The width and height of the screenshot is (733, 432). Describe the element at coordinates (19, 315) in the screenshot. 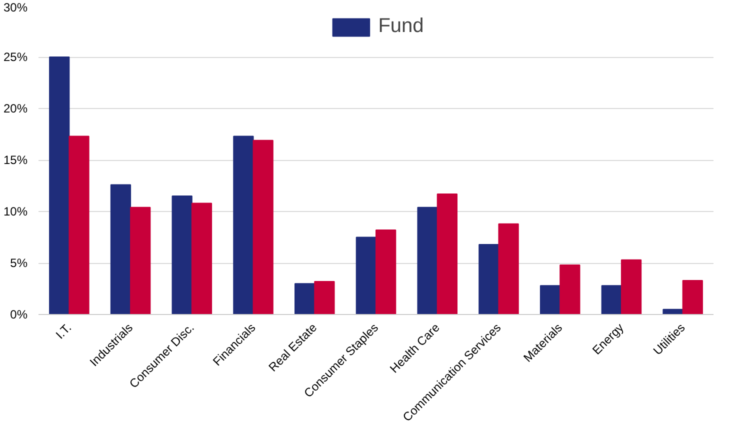

I see `y-tick-label: 0%` at that location.